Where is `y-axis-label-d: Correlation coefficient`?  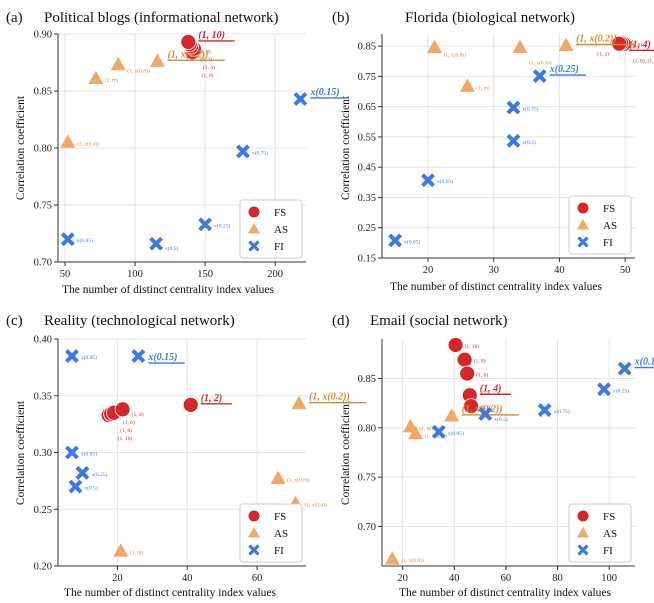 y-axis-label-d: Correlation coefficient is located at coordinates (346, 452).